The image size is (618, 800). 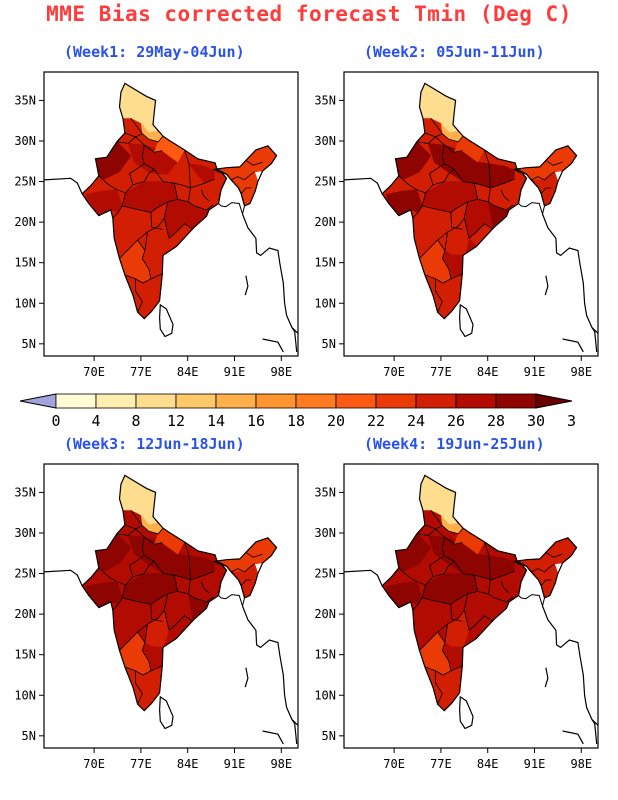 I want to click on colorbar-label: 14, so click(x=216, y=421).